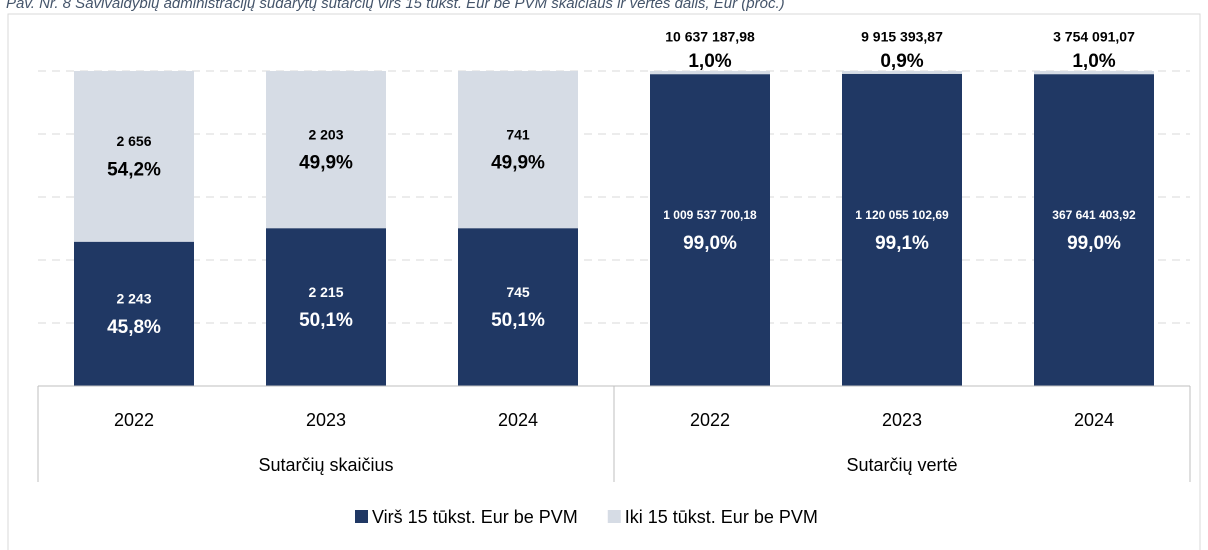 The height and width of the screenshot is (550, 1208). What do you see at coordinates (902, 243) in the screenshot?
I see `value-label: 99,1%` at bounding box center [902, 243].